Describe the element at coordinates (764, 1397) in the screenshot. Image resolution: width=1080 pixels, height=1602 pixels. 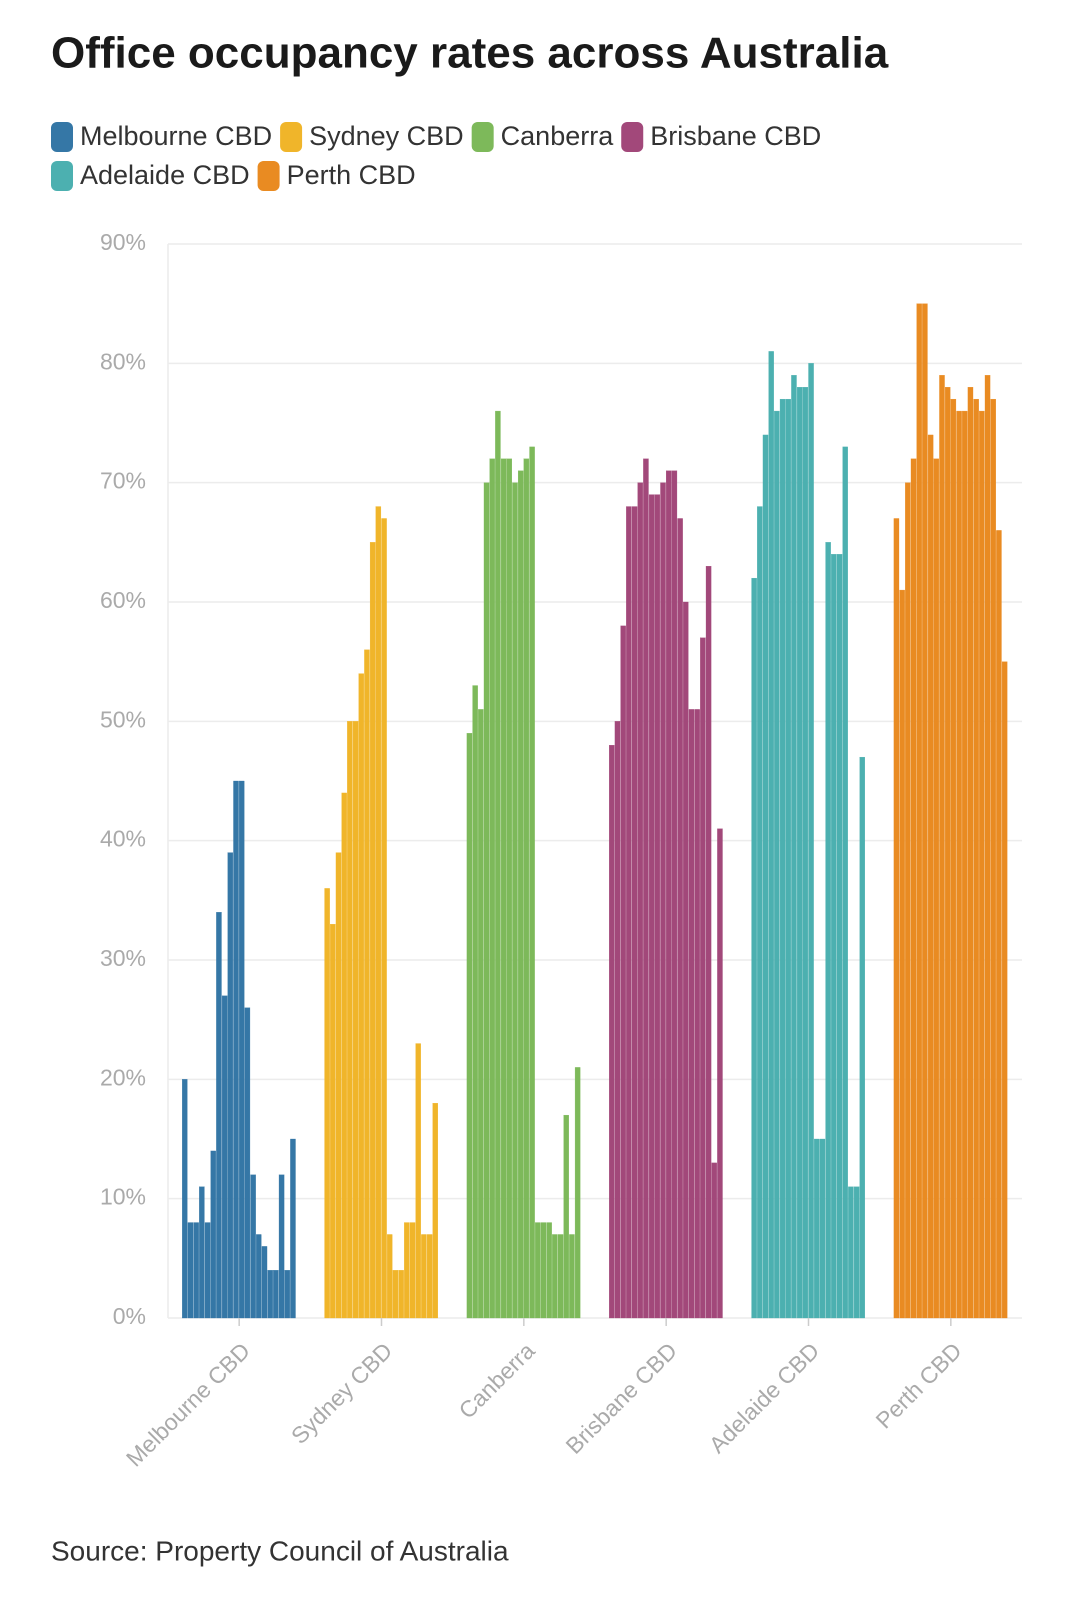
I see `x-tick-label: Adelaide CBD` at that location.